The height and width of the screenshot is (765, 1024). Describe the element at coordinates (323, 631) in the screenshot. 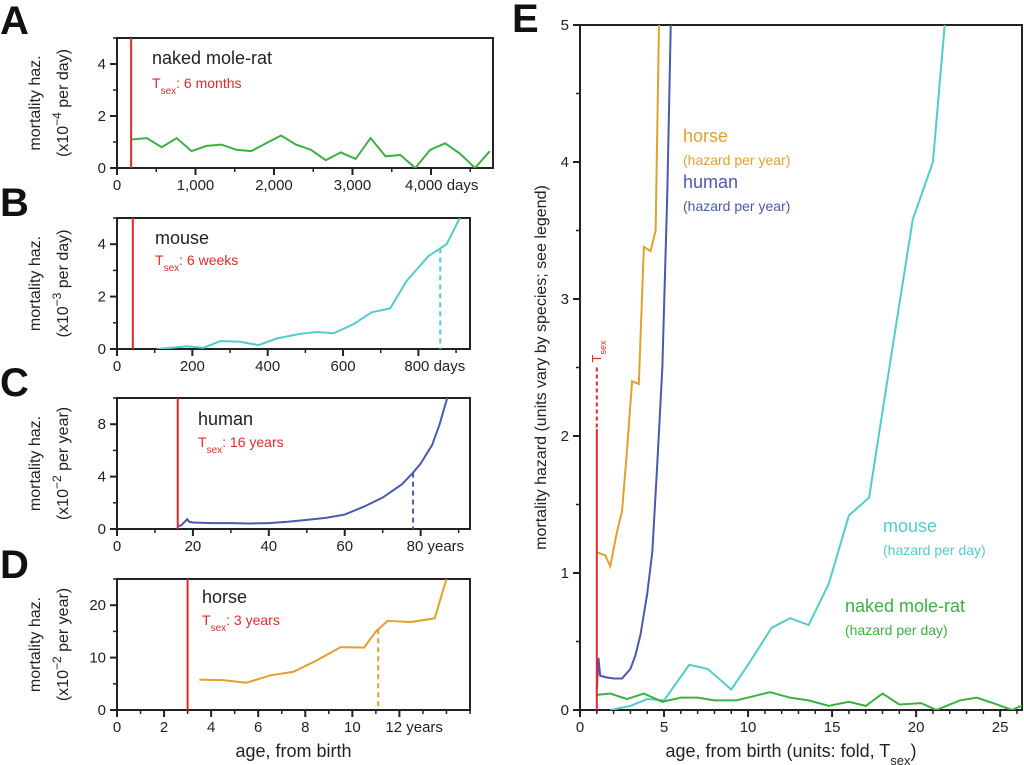

I see `series-line-horse` at that location.